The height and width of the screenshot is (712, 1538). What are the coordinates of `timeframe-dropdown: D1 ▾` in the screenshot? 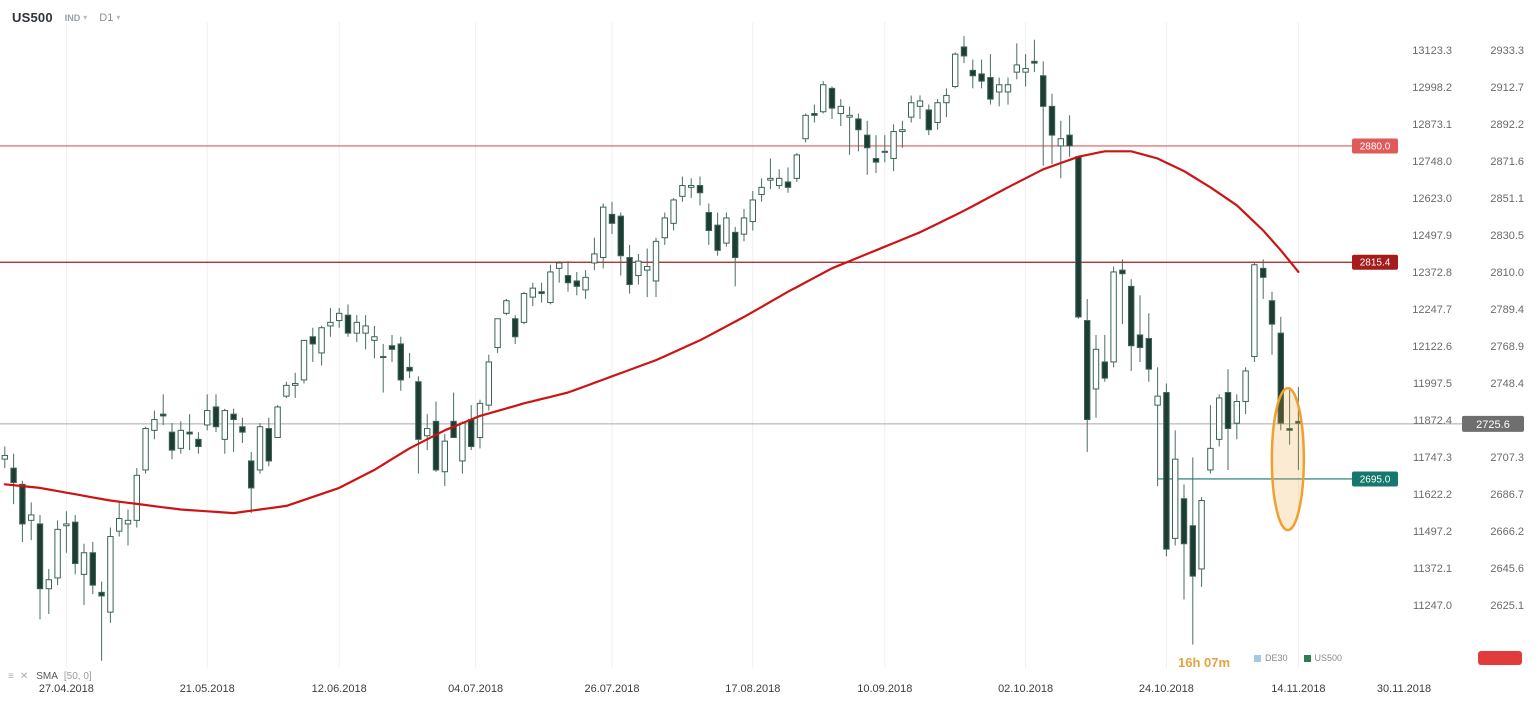 It's located at (109, 18).